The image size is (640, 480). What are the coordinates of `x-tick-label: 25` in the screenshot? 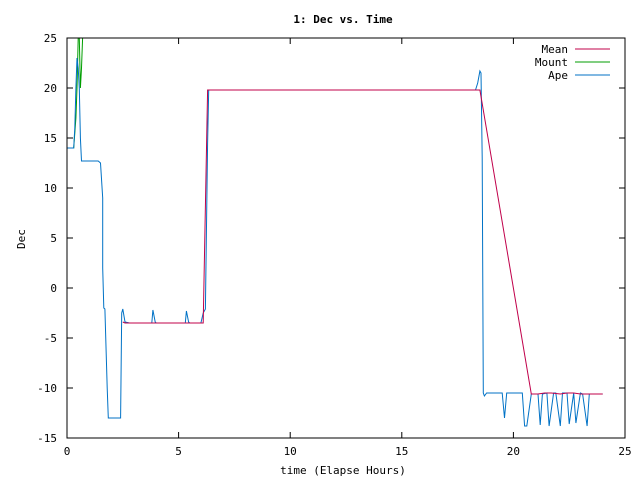 It's located at (624, 451).